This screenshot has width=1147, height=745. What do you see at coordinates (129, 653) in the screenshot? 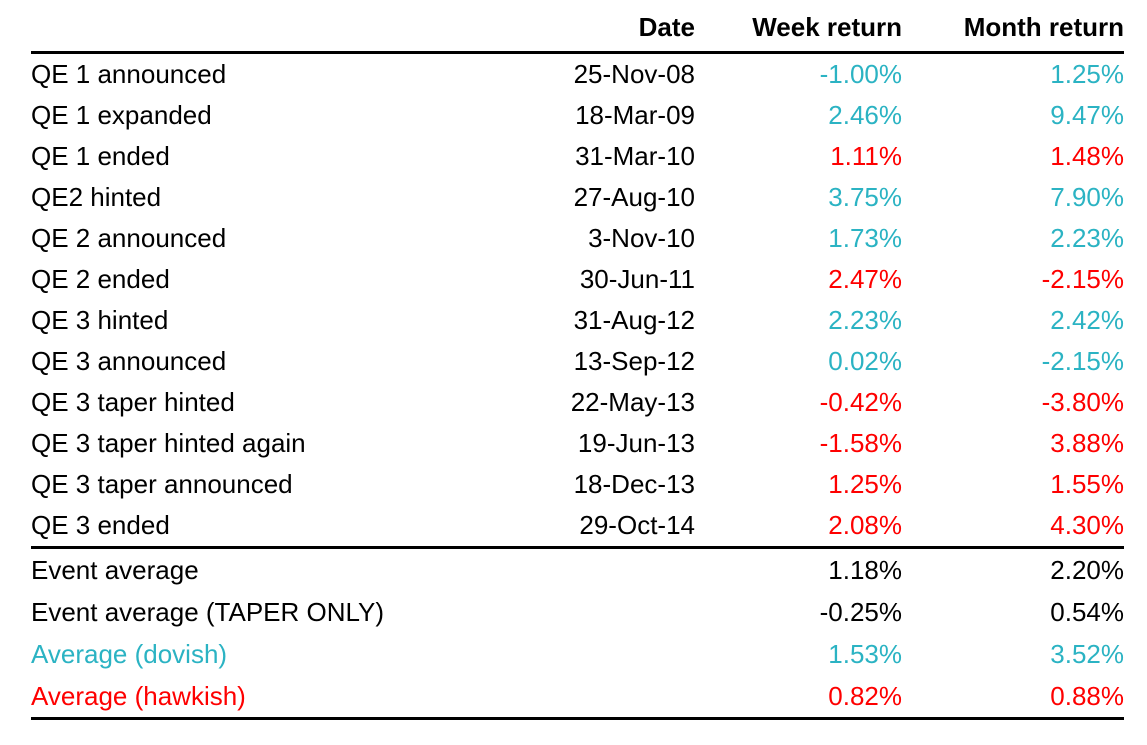
I see `event-label-cell: Average (dovish)` at bounding box center [129, 653].